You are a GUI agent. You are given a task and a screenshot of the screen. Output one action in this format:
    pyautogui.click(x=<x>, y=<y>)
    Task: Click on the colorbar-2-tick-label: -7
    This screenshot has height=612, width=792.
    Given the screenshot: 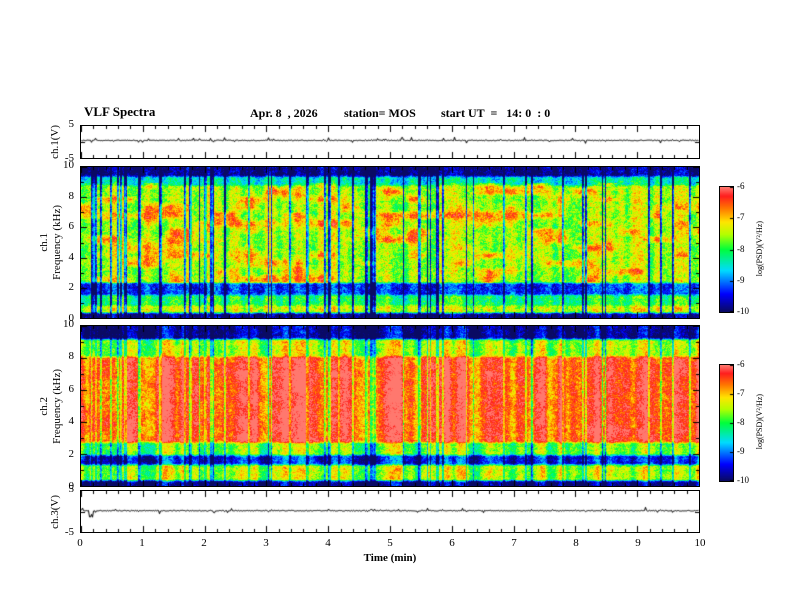 What is the action you would take?
    pyautogui.click(x=741, y=393)
    